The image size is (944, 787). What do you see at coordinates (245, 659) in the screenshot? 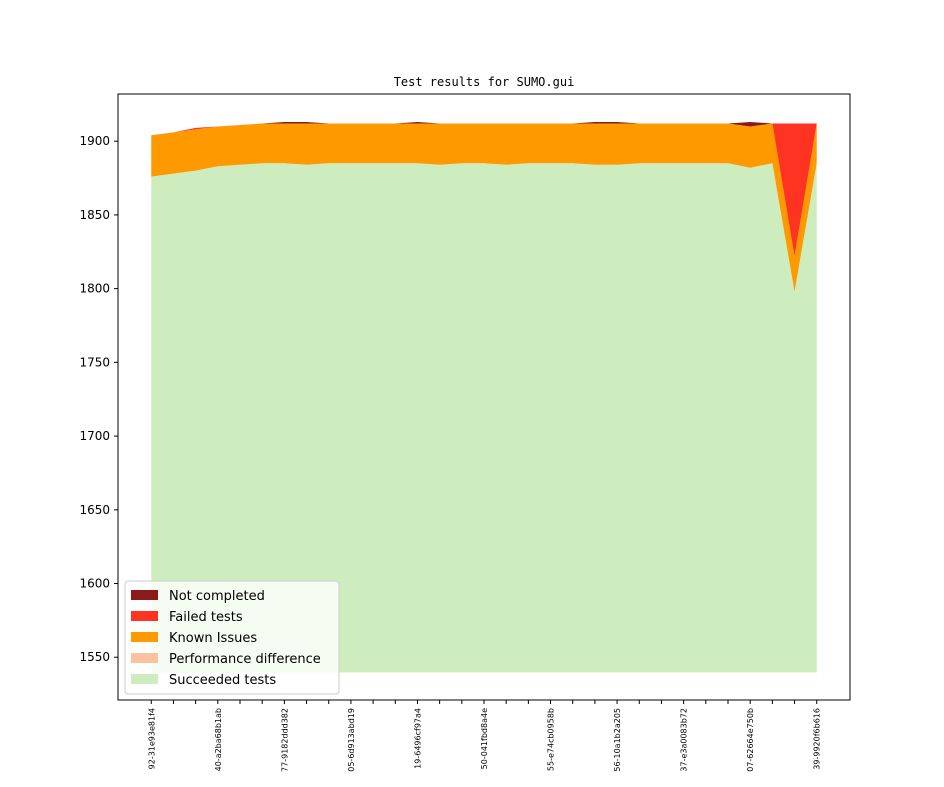
I see `legend-label: Performance difference` at bounding box center [245, 659].